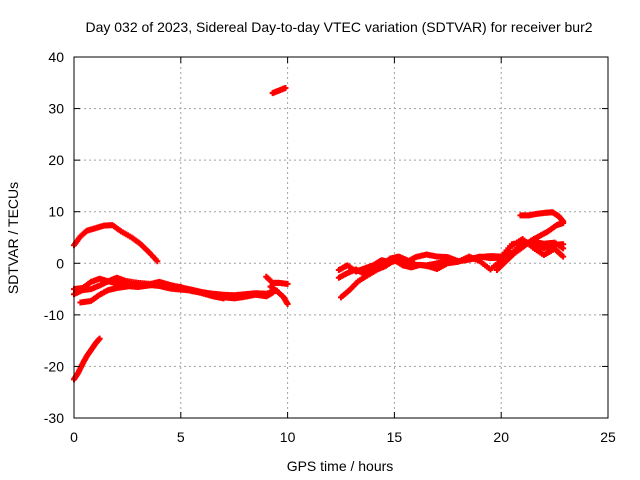 This screenshot has height=480, width=640. I want to click on y-tick-label: 0, so click(60, 263).